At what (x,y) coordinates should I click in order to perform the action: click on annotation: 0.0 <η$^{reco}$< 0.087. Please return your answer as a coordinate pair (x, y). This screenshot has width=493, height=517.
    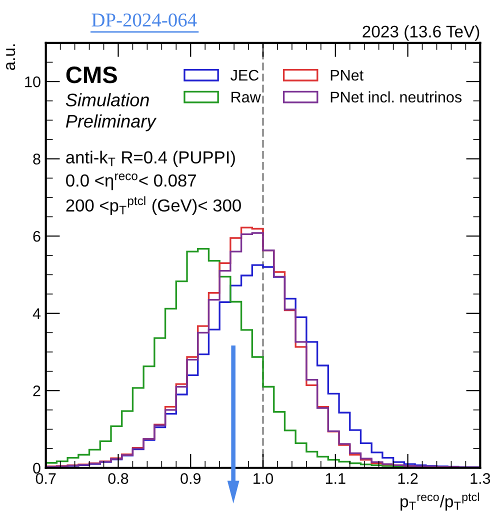
    Looking at the image, I should click on (131, 182).